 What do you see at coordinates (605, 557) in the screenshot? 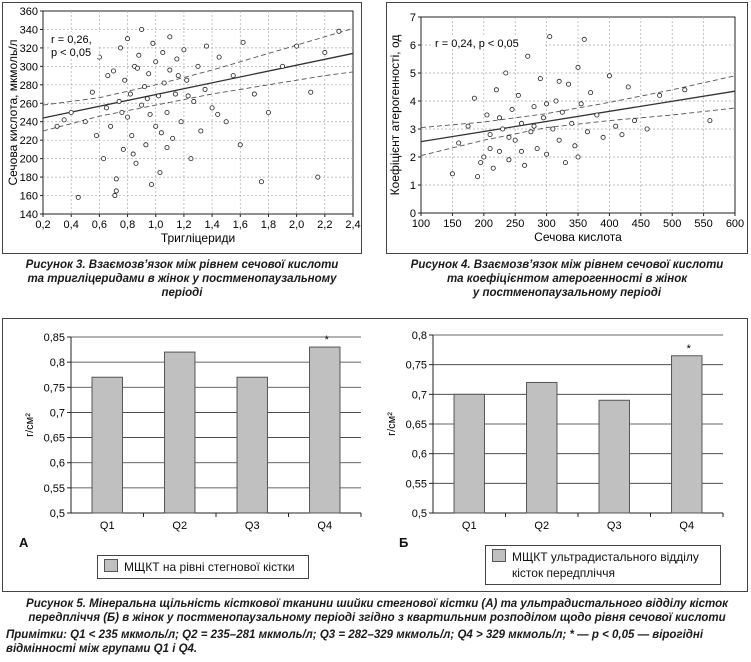
I see `figure-5b-legend-label: МЩКТ ультрадистального відділу` at bounding box center [605, 557].